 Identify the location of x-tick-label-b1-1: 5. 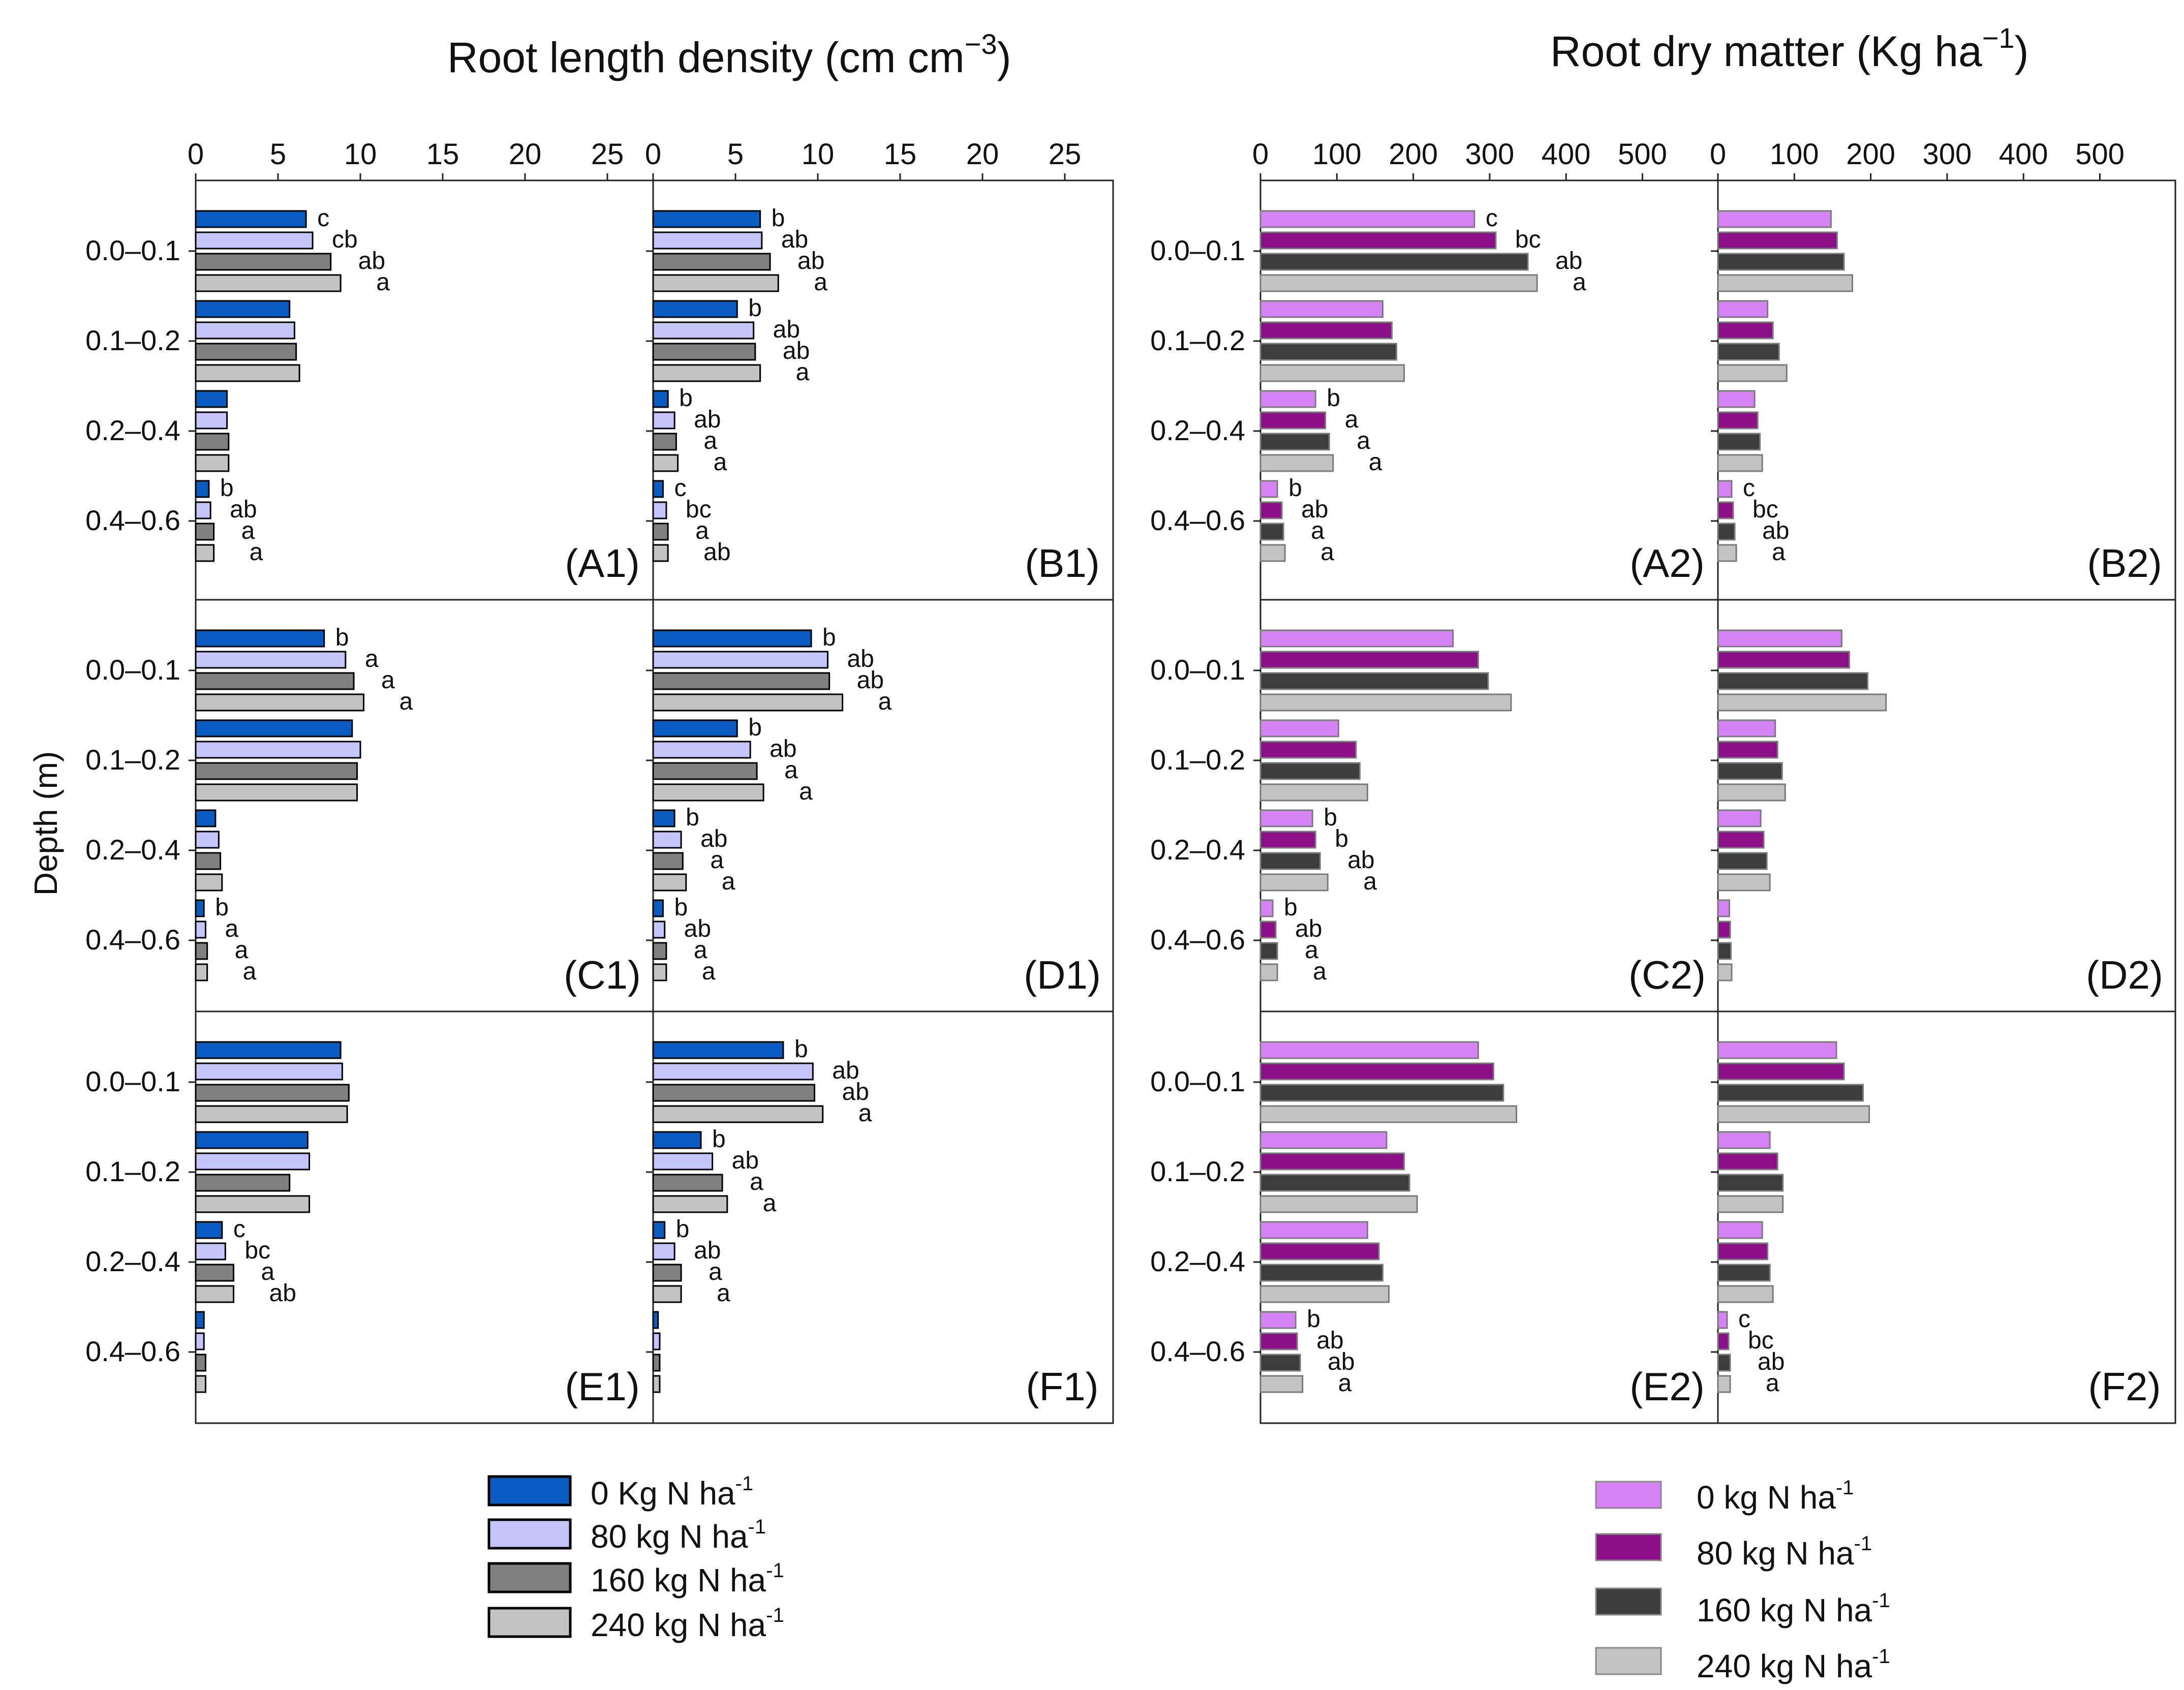
(735, 154).